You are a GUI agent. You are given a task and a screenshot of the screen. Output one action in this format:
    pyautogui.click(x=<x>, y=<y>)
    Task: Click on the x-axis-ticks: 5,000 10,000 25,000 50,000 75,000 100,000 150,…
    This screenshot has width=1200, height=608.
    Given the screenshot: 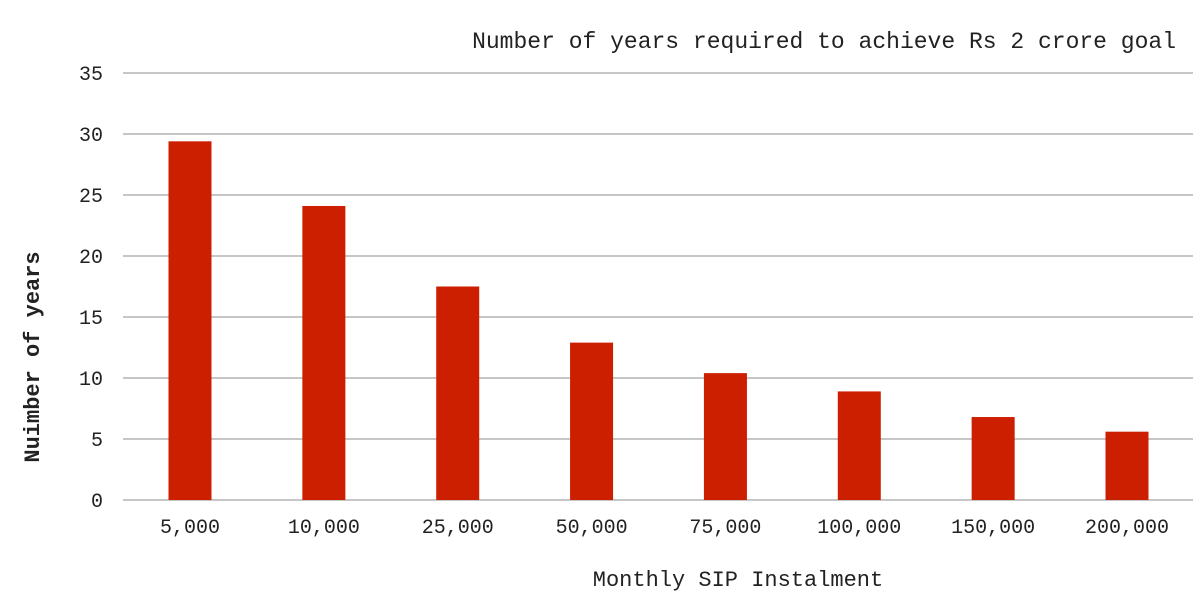 What is the action you would take?
    pyautogui.click(x=664, y=528)
    